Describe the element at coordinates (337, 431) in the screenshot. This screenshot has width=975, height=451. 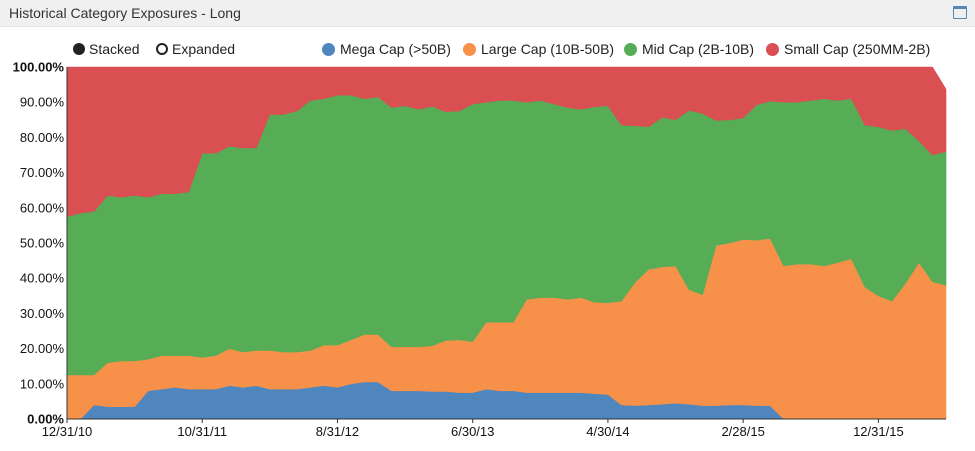
I see `x-tick-label: 8/31/12` at that location.